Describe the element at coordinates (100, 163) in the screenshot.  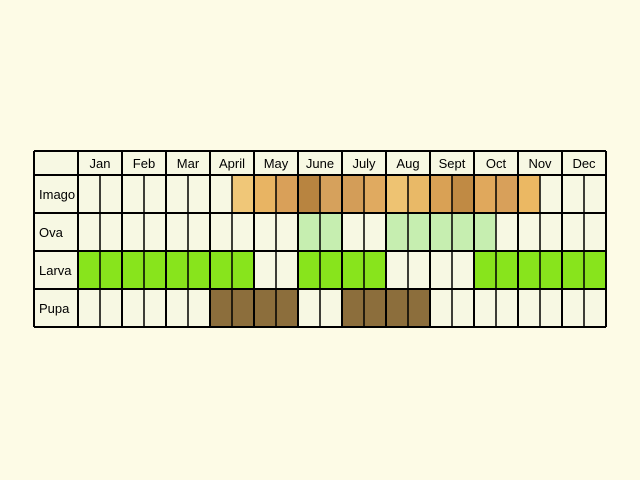
I see `month-header-0: Jan` at that location.